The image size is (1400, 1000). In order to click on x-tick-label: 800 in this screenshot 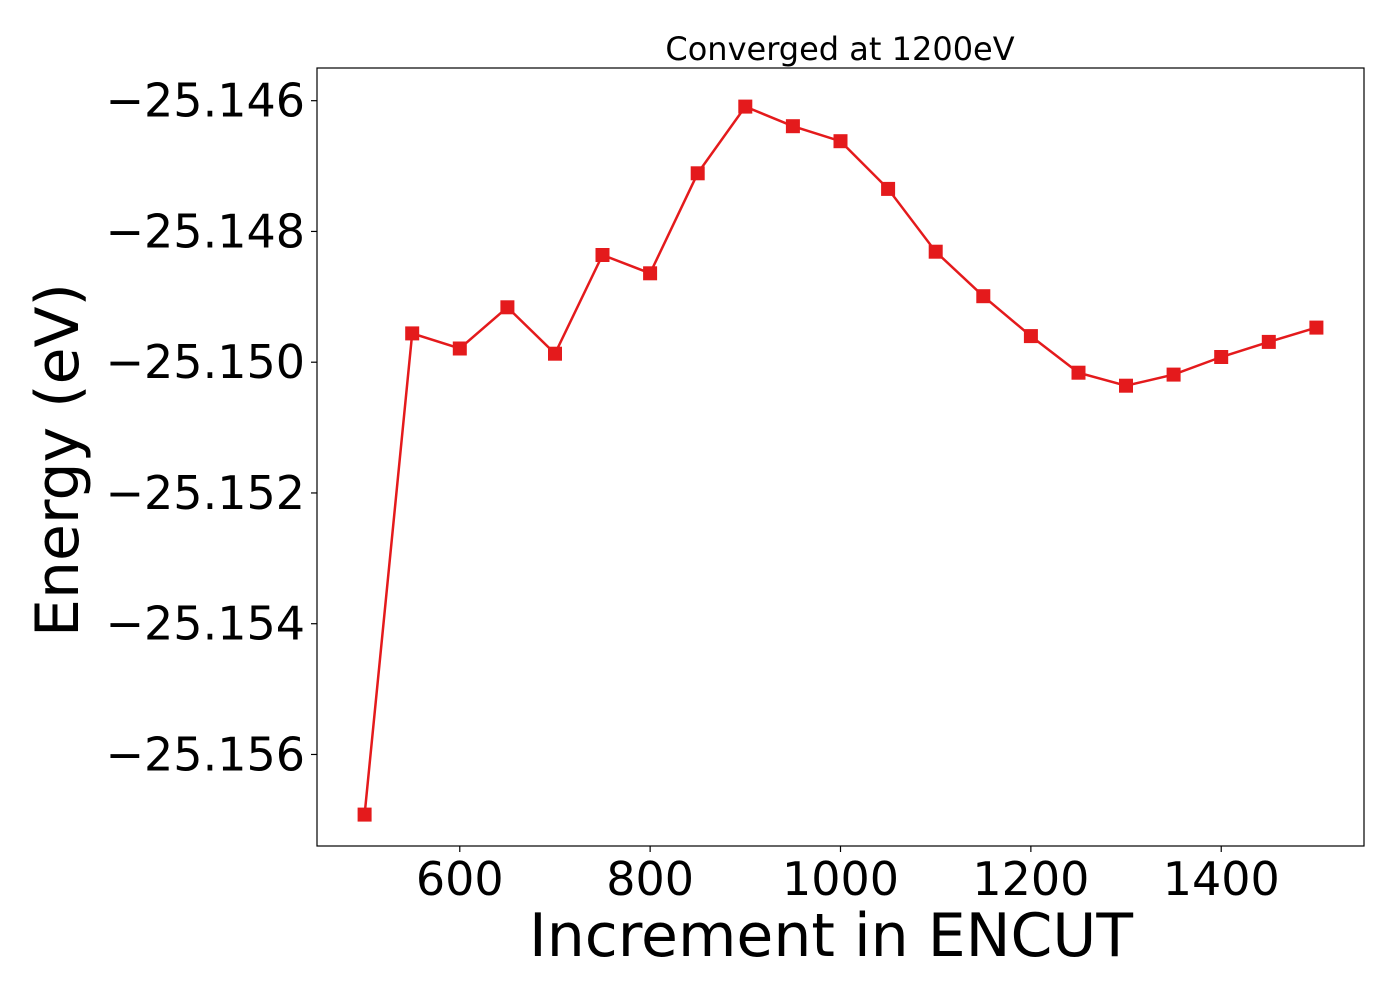, I will do `click(650, 879)`.